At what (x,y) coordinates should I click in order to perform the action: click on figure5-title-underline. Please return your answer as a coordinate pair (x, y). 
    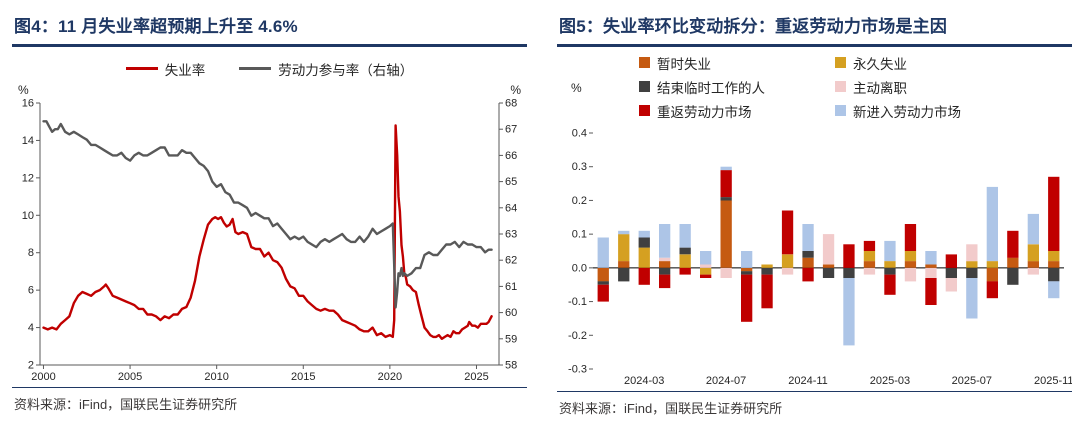
    Looking at the image, I should click on (814, 45).